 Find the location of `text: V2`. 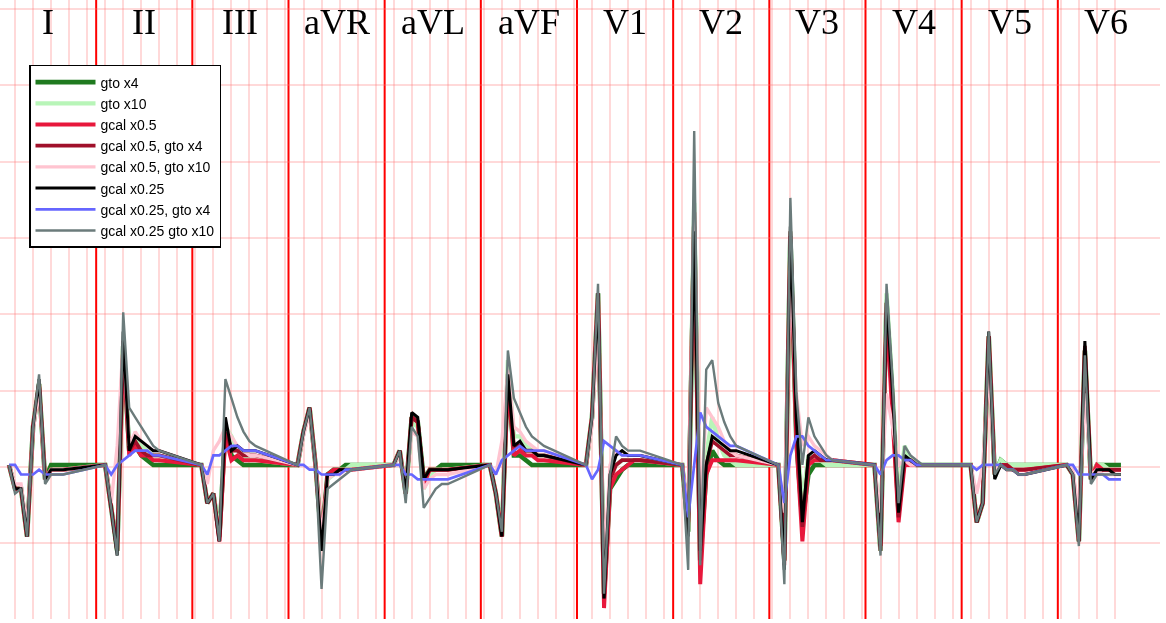

text: V2 is located at coordinates (721, 22).